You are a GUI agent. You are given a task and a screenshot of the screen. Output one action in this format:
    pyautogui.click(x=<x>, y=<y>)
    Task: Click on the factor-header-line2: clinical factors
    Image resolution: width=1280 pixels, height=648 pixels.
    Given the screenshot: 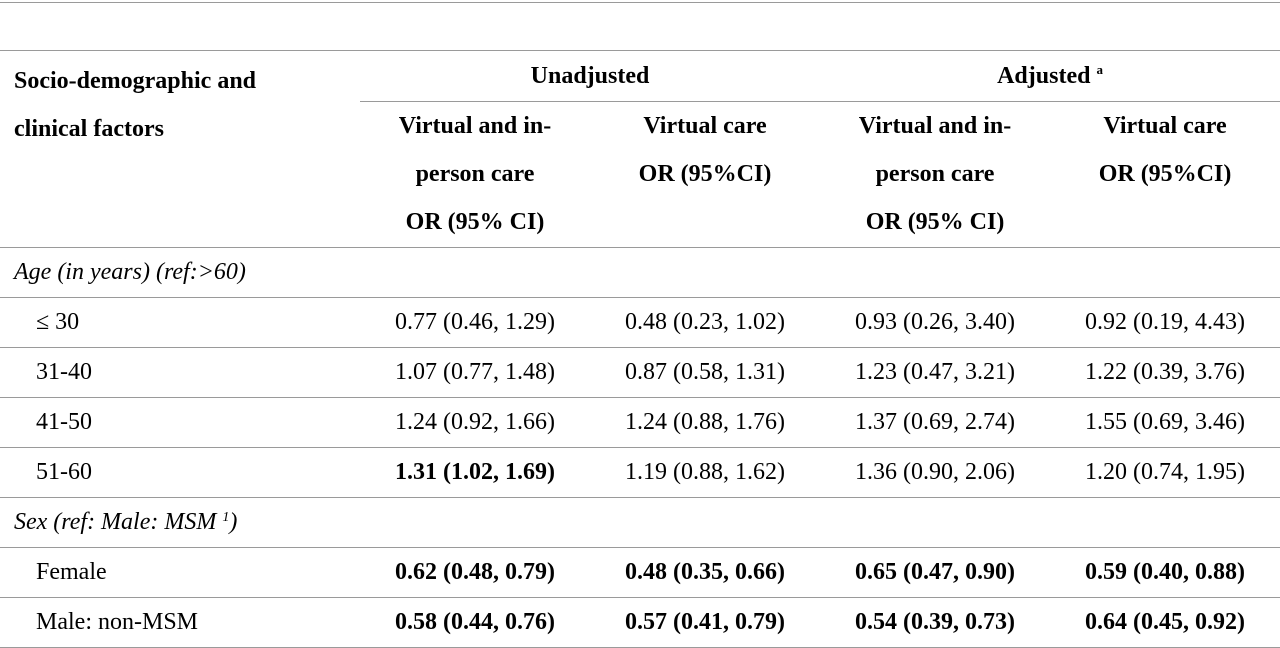 What is the action you would take?
    pyautogui.click(x=89, y=129)
    